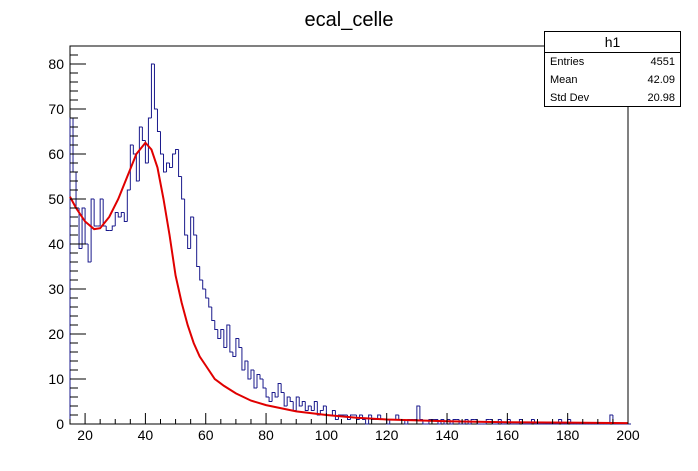 The image size is (698, 471). Describe the element at coordinates (206, 435) in the screenshot. I see `x-tick-label: 60` at that location.